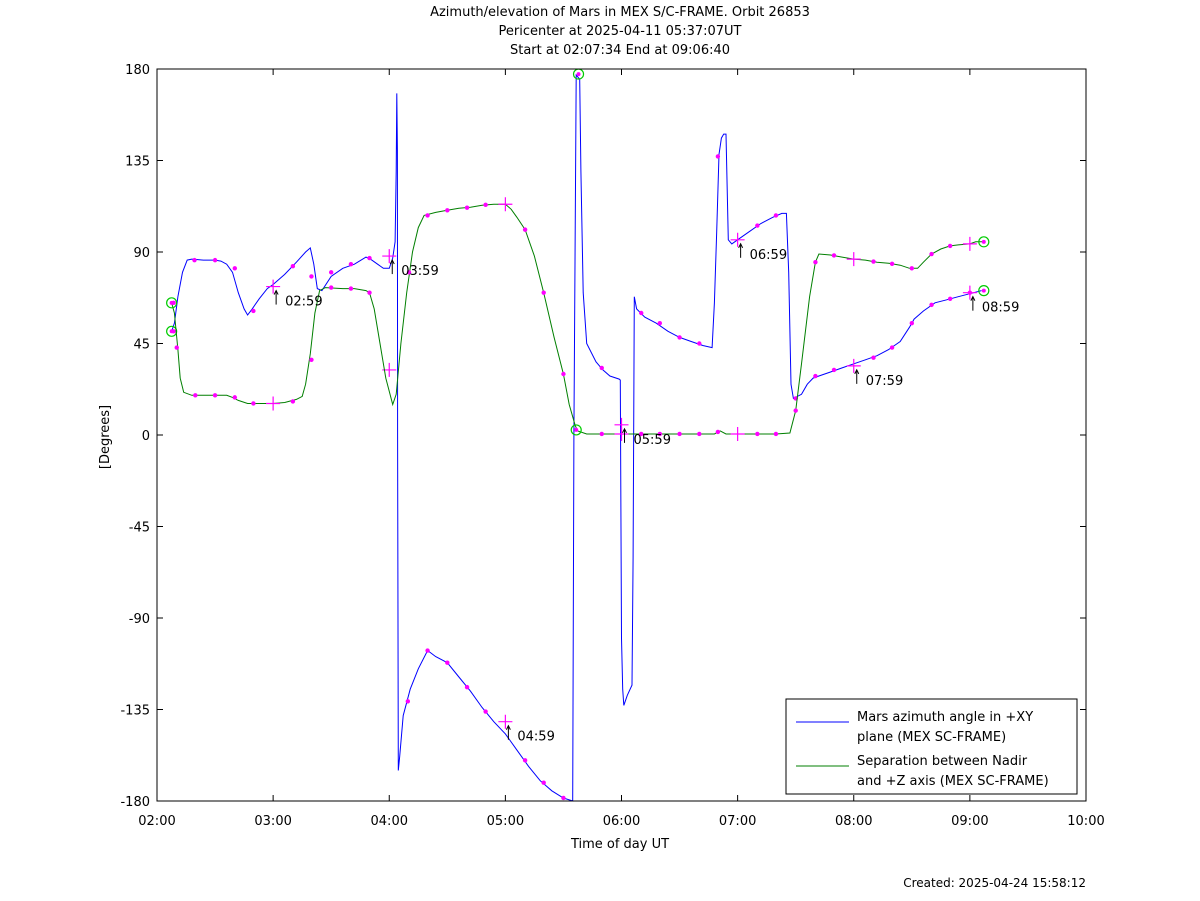  I want to click on legend-label-azimuth-1: Mars azimuth angle in +XY, so click(945, 717).